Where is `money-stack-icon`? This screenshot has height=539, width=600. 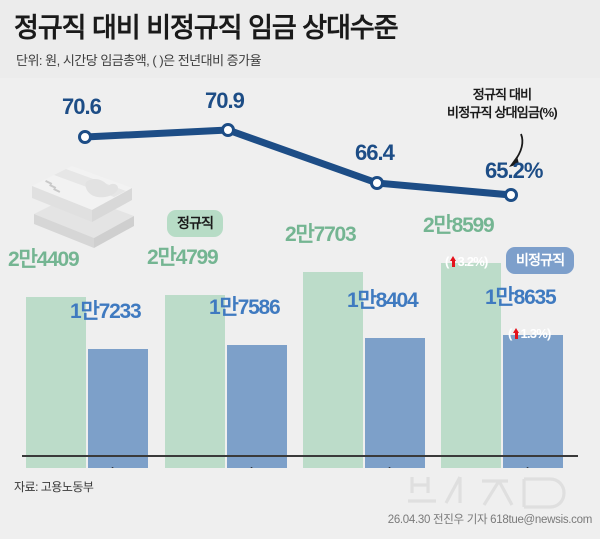 money-stack-icon is located at coordinates (83, 207).